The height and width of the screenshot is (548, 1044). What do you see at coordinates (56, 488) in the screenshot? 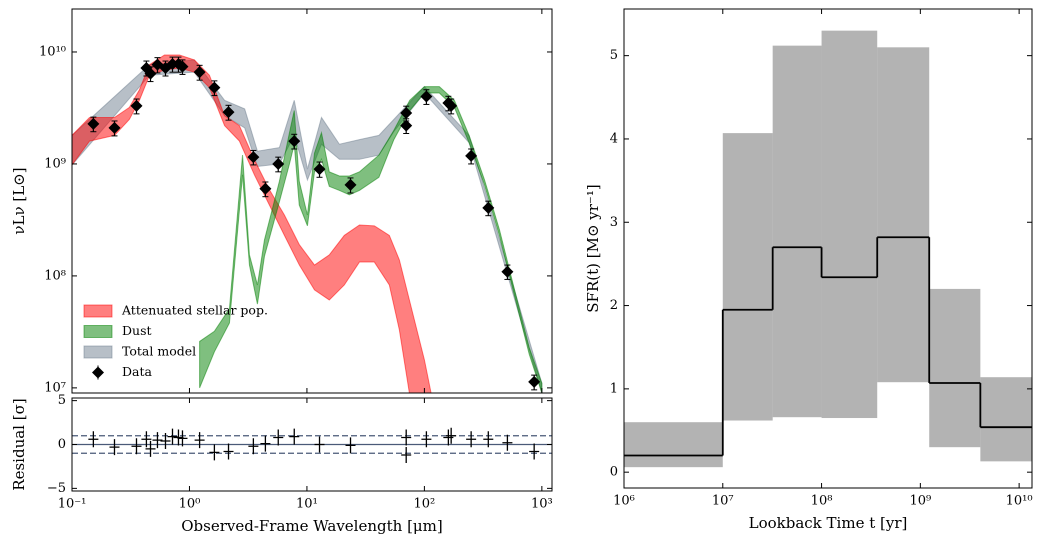
I see `y-tick-label: −5` at bounding box center [56, 488].